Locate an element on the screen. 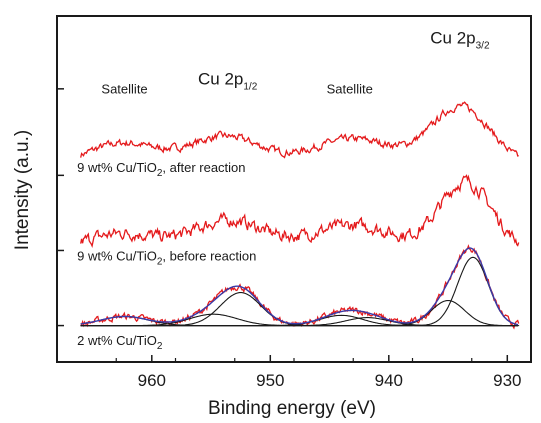 The height and width of the screenshot is (423, 541). x-tick-label: 950 is located at coordinates (270, 380).